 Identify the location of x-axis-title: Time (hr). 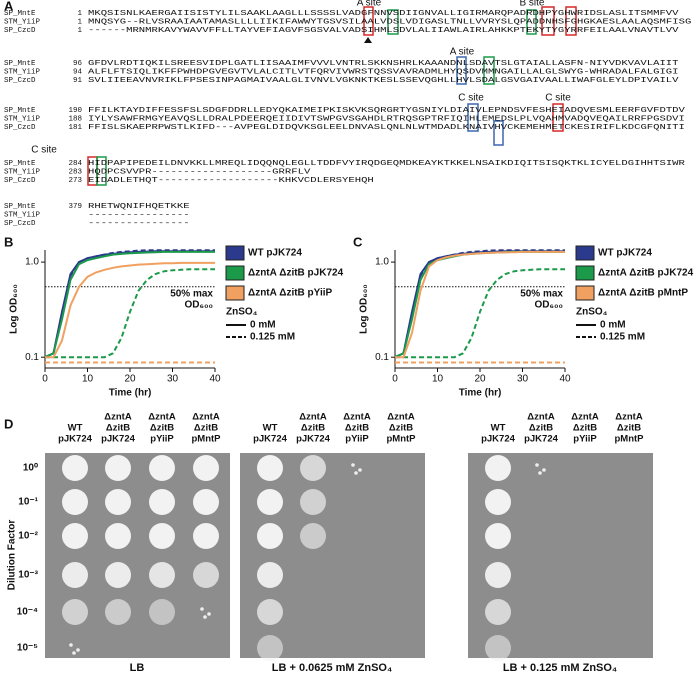
(130, 393).